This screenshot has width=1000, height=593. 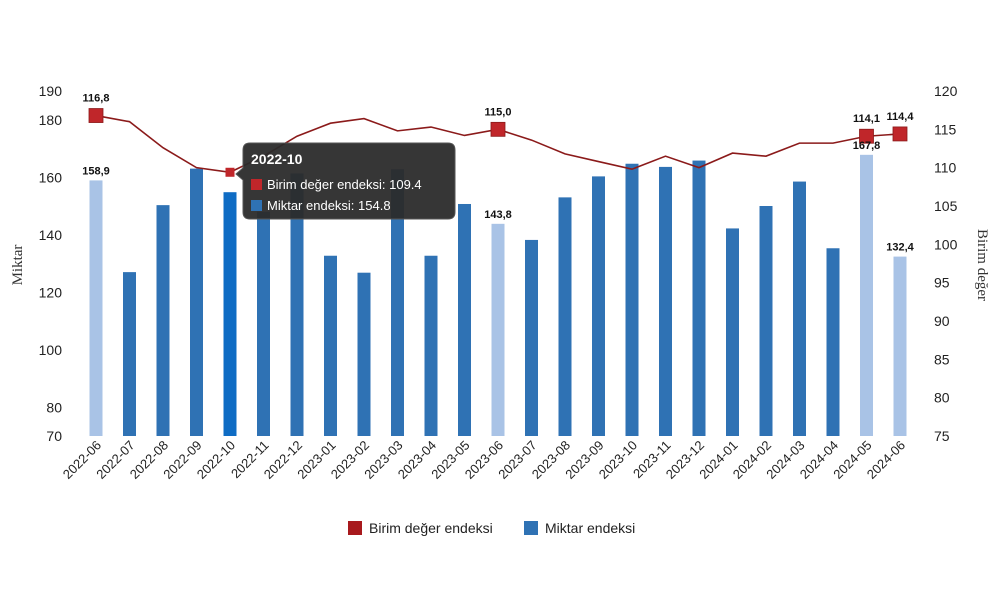 What do you see at coordinates (230, 172) in the screenshot?
I see `line-marker-active` at bounding box center [230, 172].